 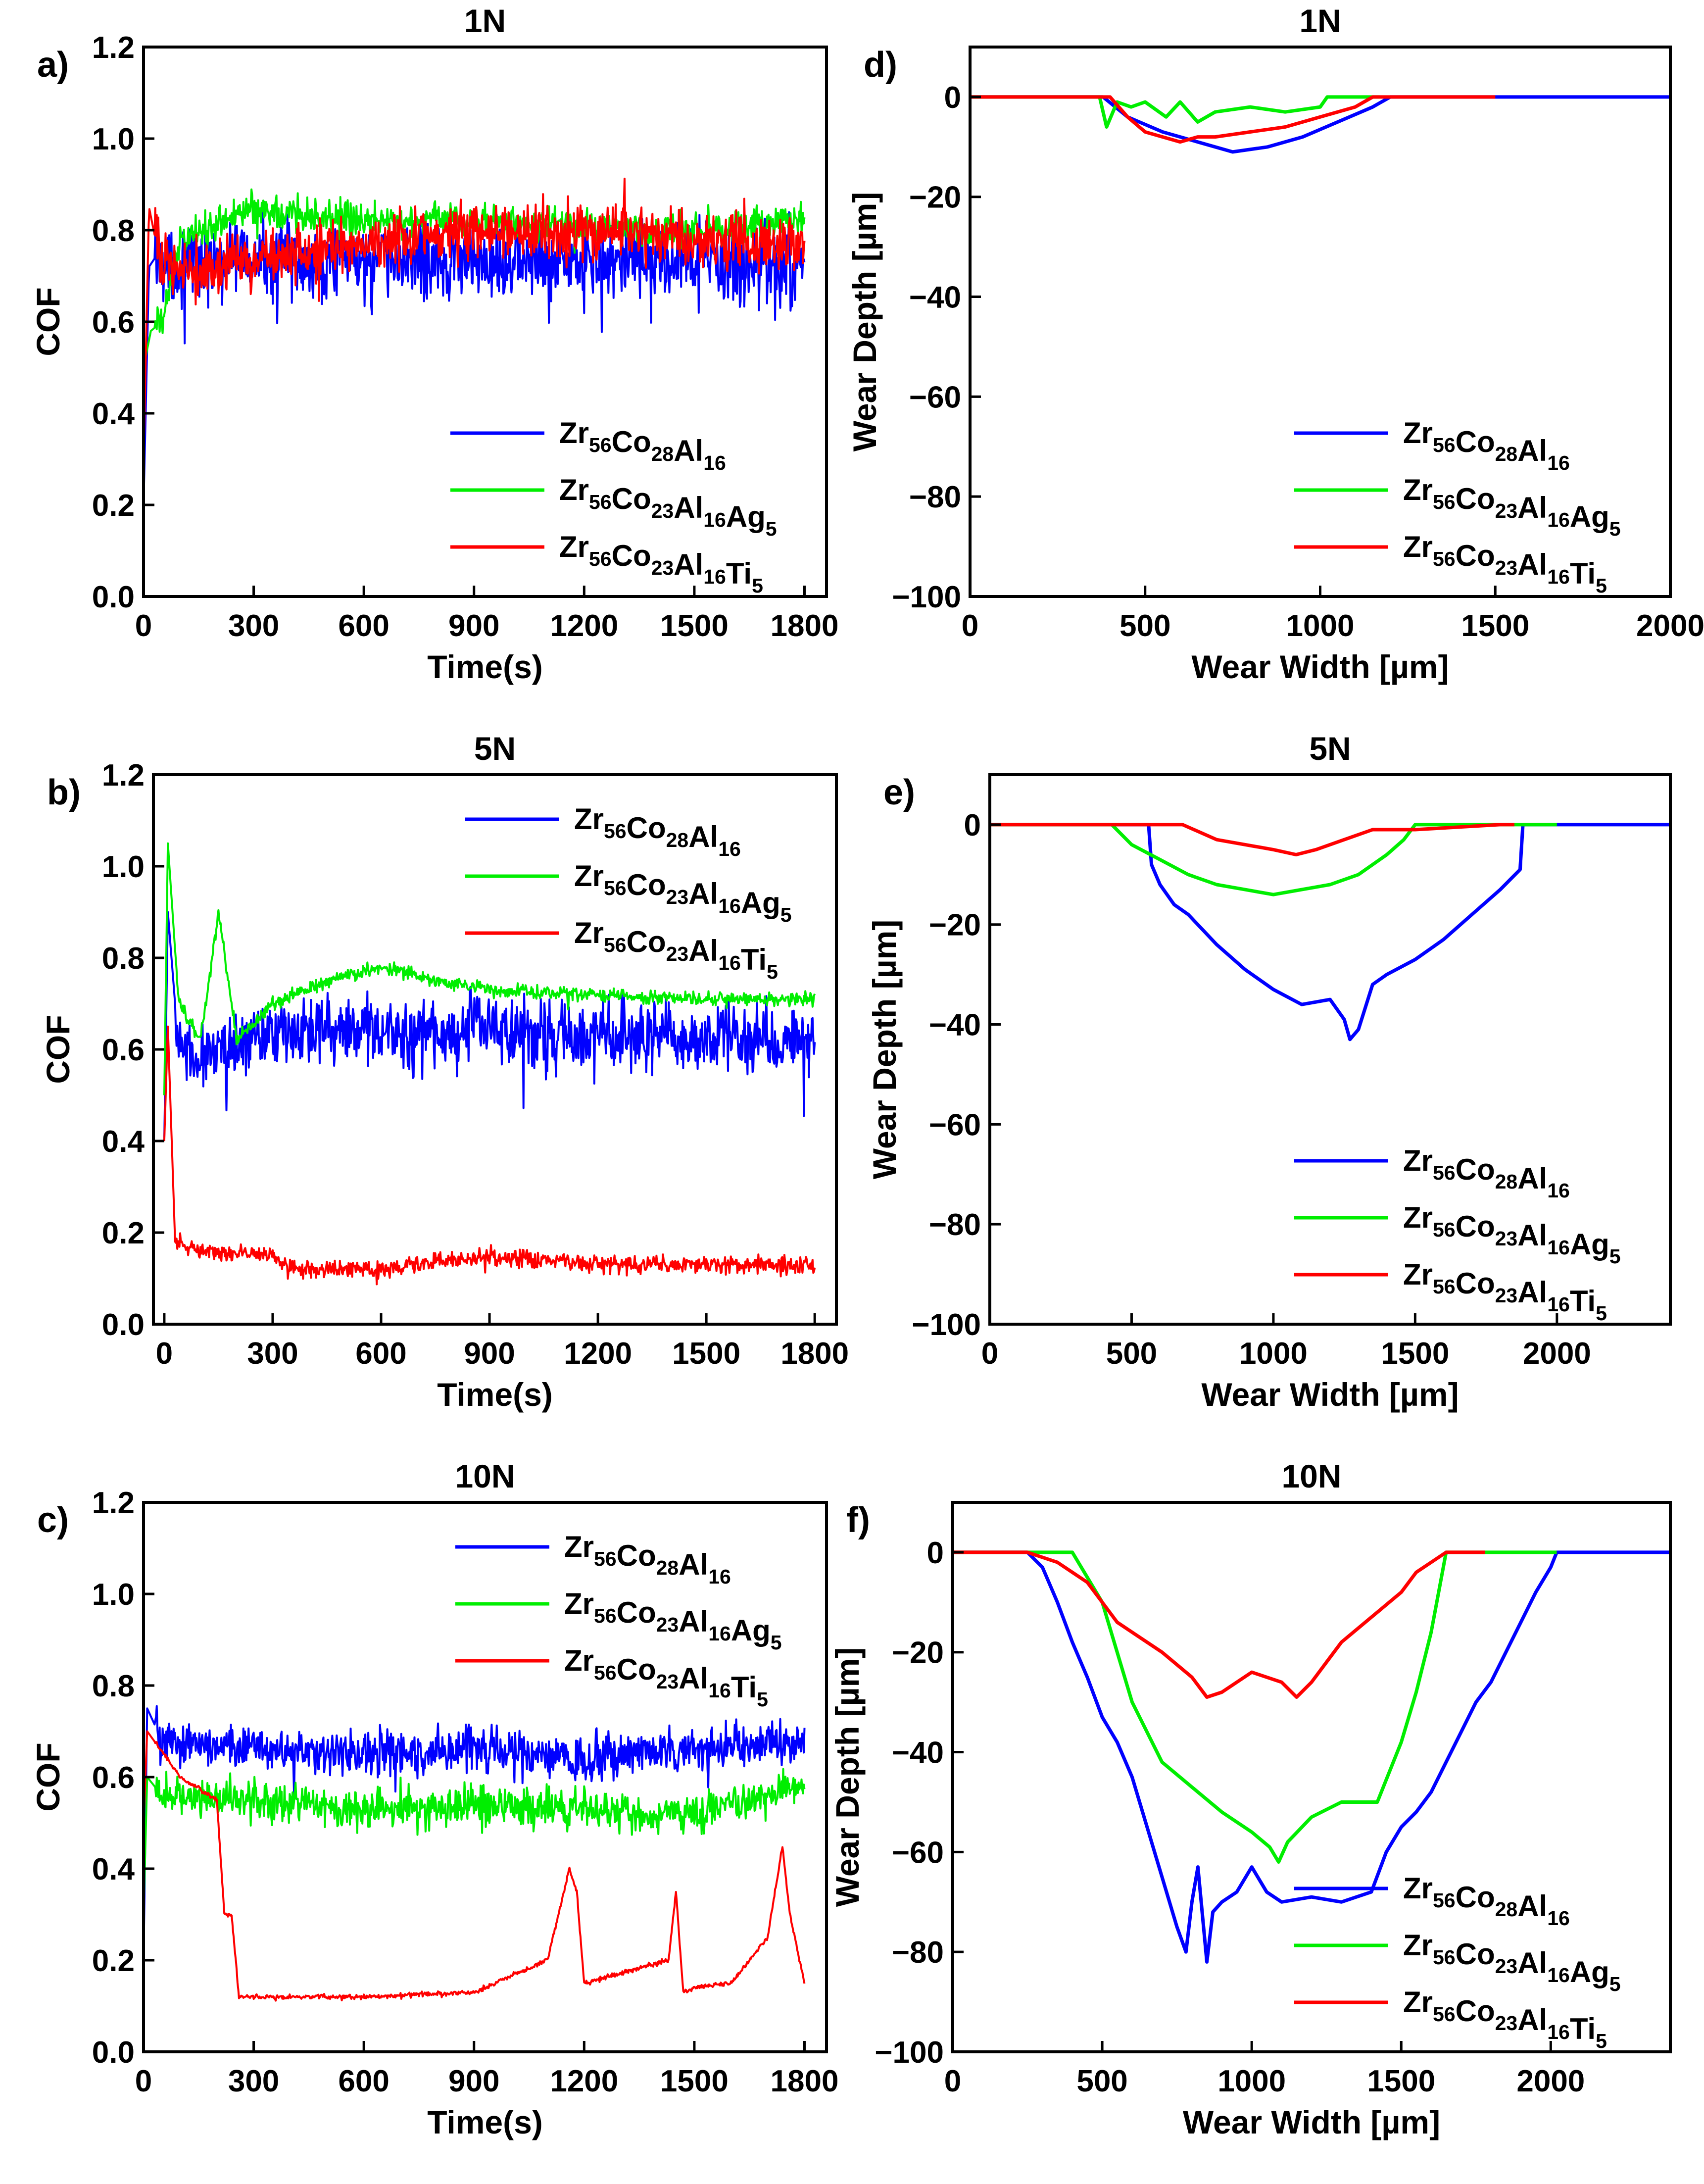 I want to click on panel-label: a), so click(x=53, y=65).